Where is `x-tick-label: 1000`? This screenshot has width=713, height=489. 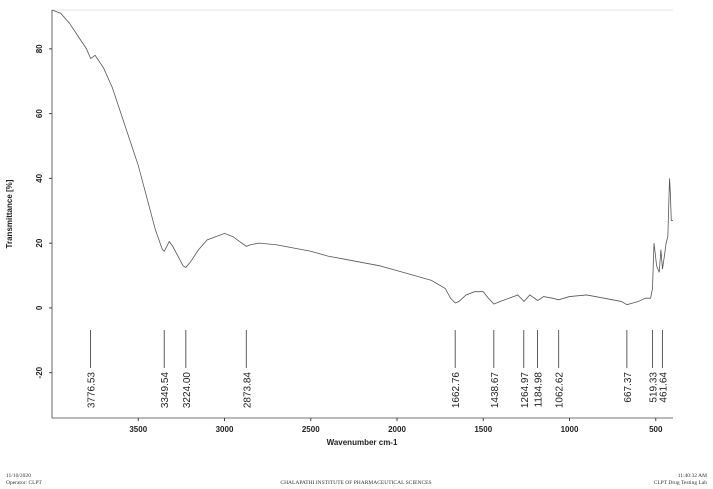
x-tick-label: 1000 is located at coordinates (570, 429).